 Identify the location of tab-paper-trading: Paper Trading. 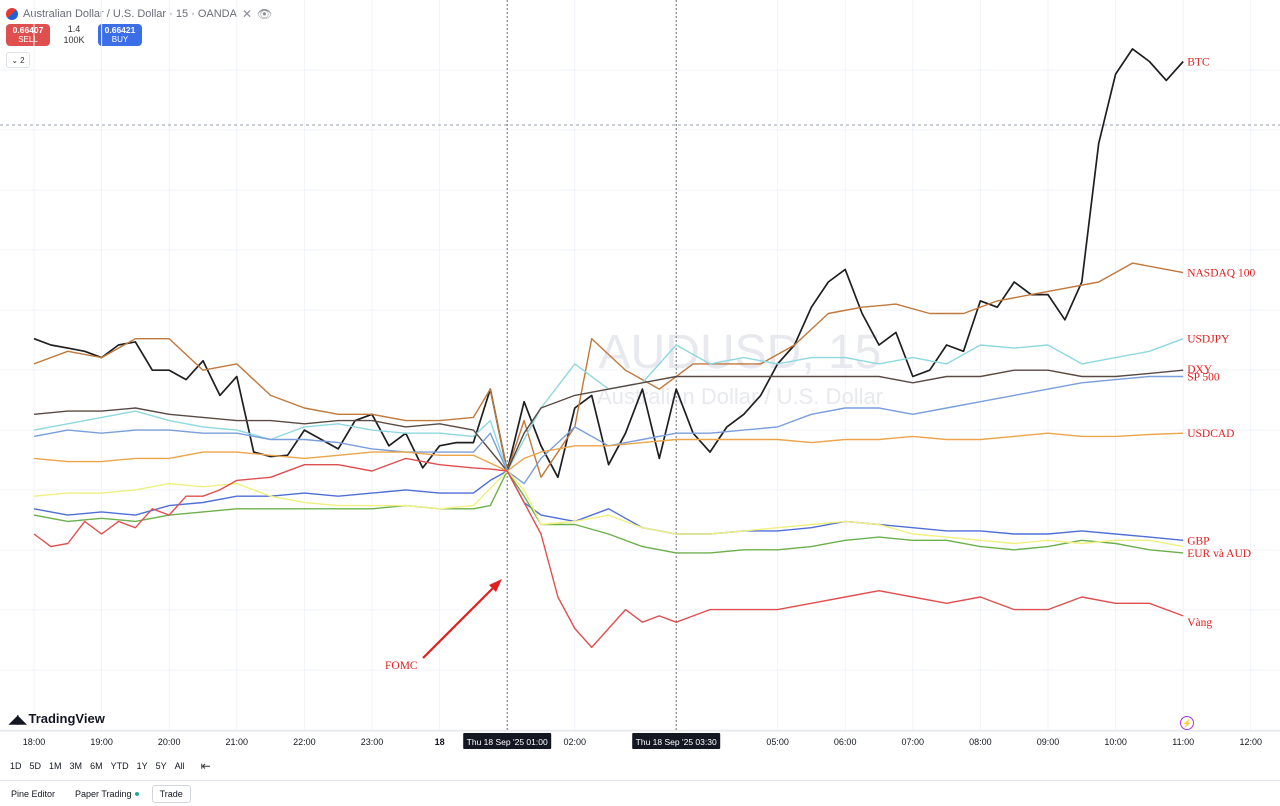
(107, 794).